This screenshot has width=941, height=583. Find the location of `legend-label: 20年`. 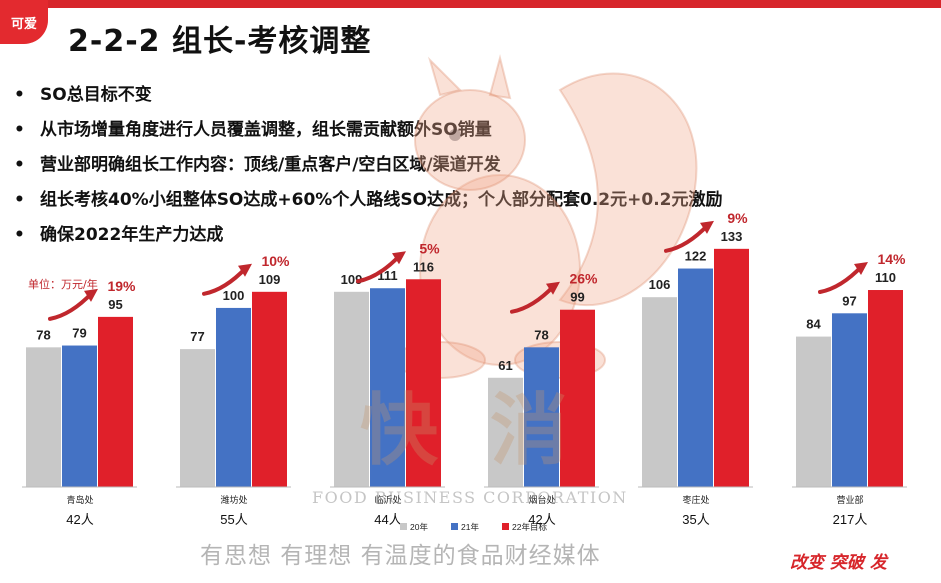

legend-label: 20年 is located at coordinates (419, 527).